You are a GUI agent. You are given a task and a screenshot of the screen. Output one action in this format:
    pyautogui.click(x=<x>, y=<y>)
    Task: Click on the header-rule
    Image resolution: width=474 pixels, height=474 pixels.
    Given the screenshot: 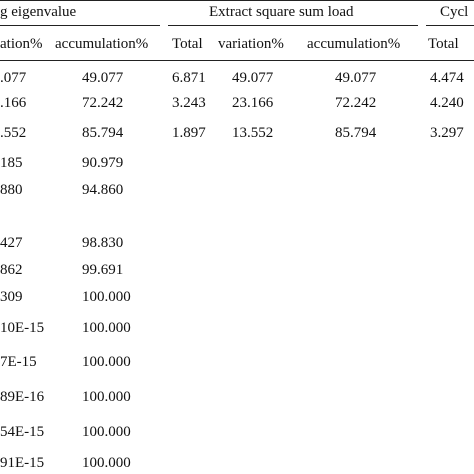 What is the action you would take?
    pyautogui.click(x=237, y=60)
    